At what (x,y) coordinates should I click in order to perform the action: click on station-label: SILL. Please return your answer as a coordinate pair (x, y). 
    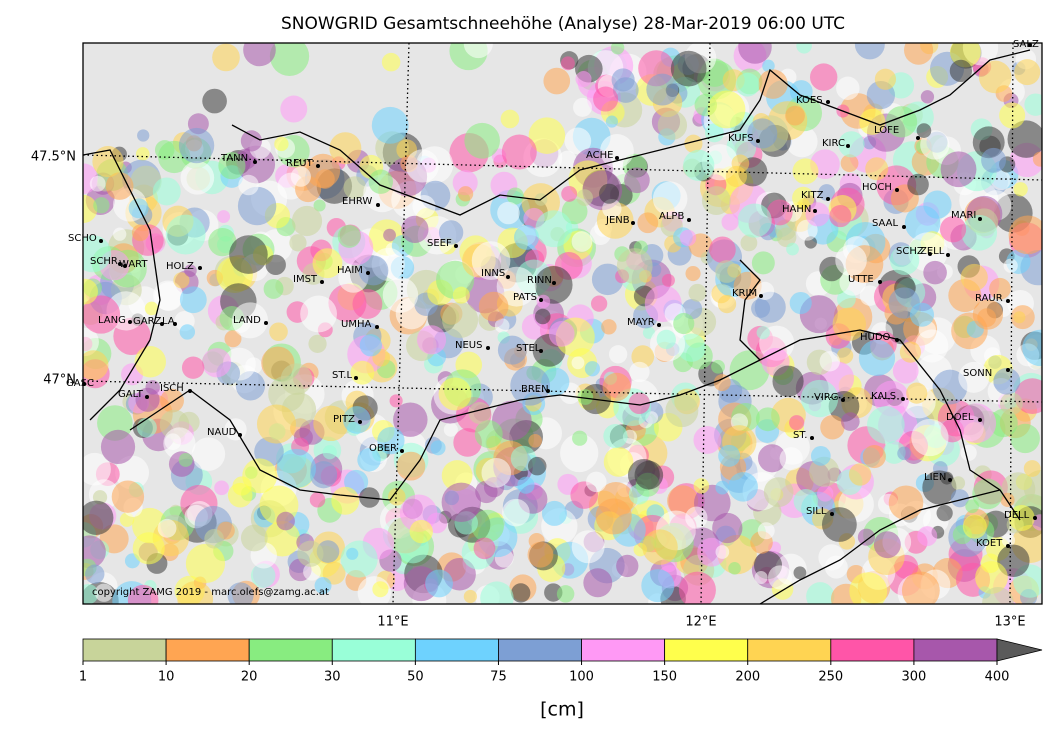
    Looking at the image, I should click on (816, 511).